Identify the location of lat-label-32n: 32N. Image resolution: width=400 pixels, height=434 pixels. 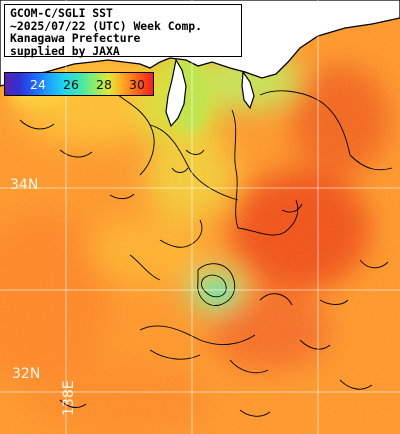
(26, 374).